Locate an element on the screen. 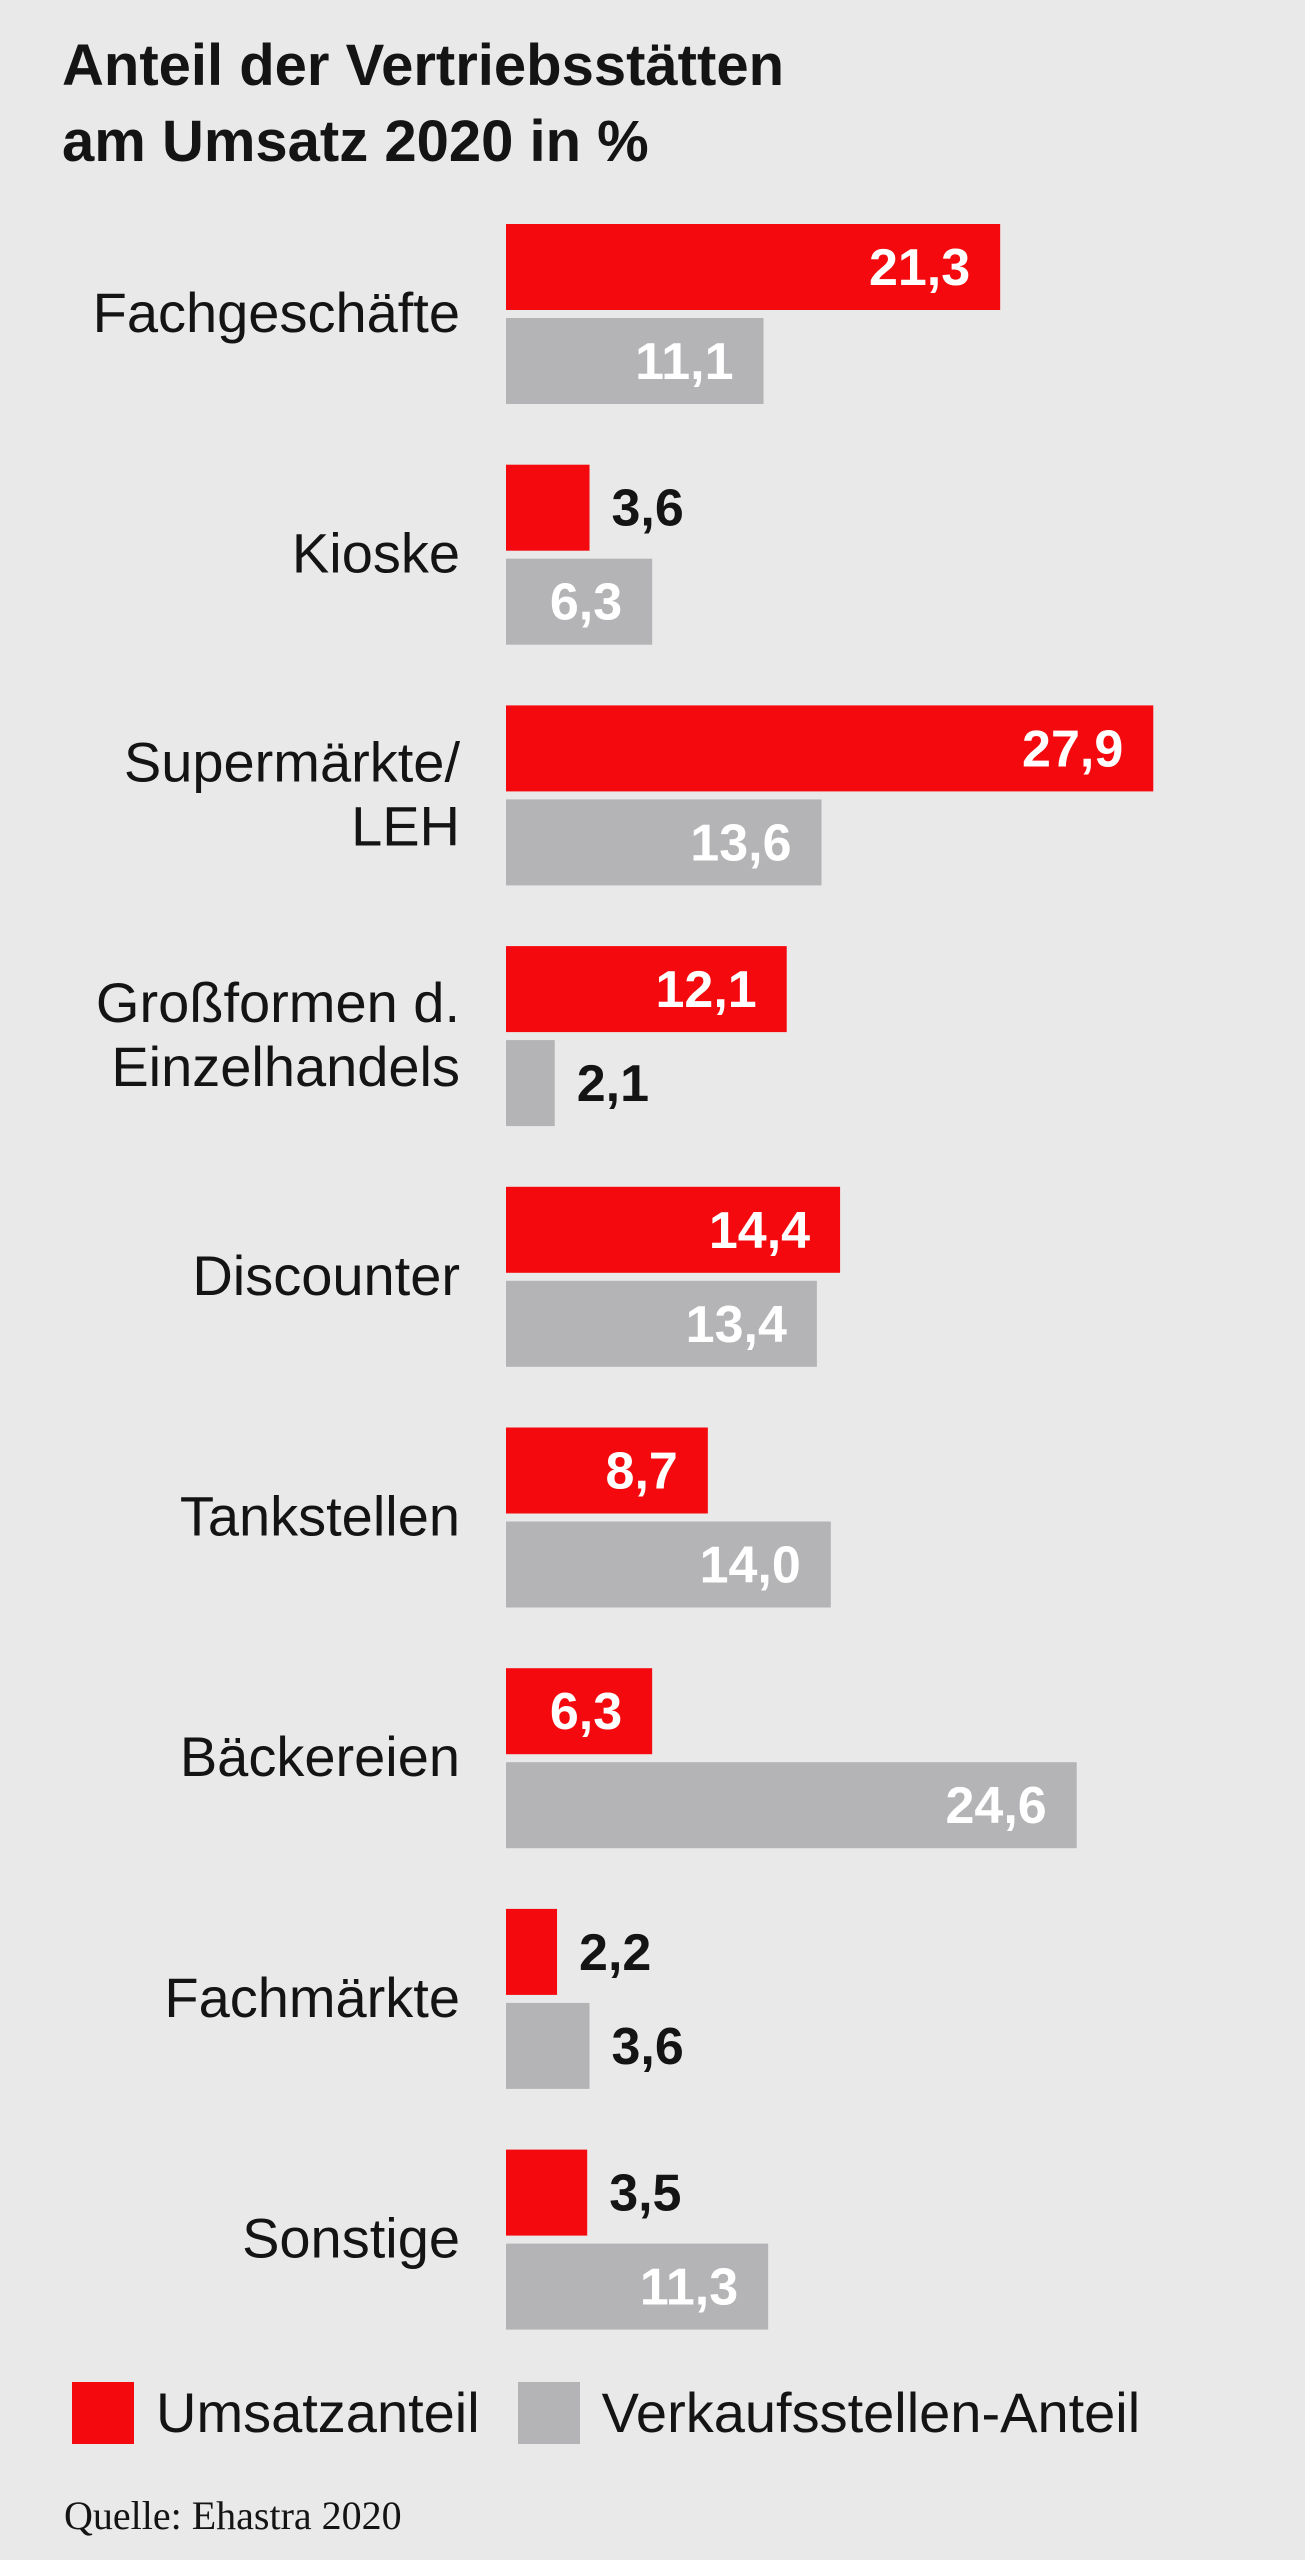 The height and width of the screenshot is (2560, 1305). category-label: Großformen d. is located at coordinates (278, 1002).